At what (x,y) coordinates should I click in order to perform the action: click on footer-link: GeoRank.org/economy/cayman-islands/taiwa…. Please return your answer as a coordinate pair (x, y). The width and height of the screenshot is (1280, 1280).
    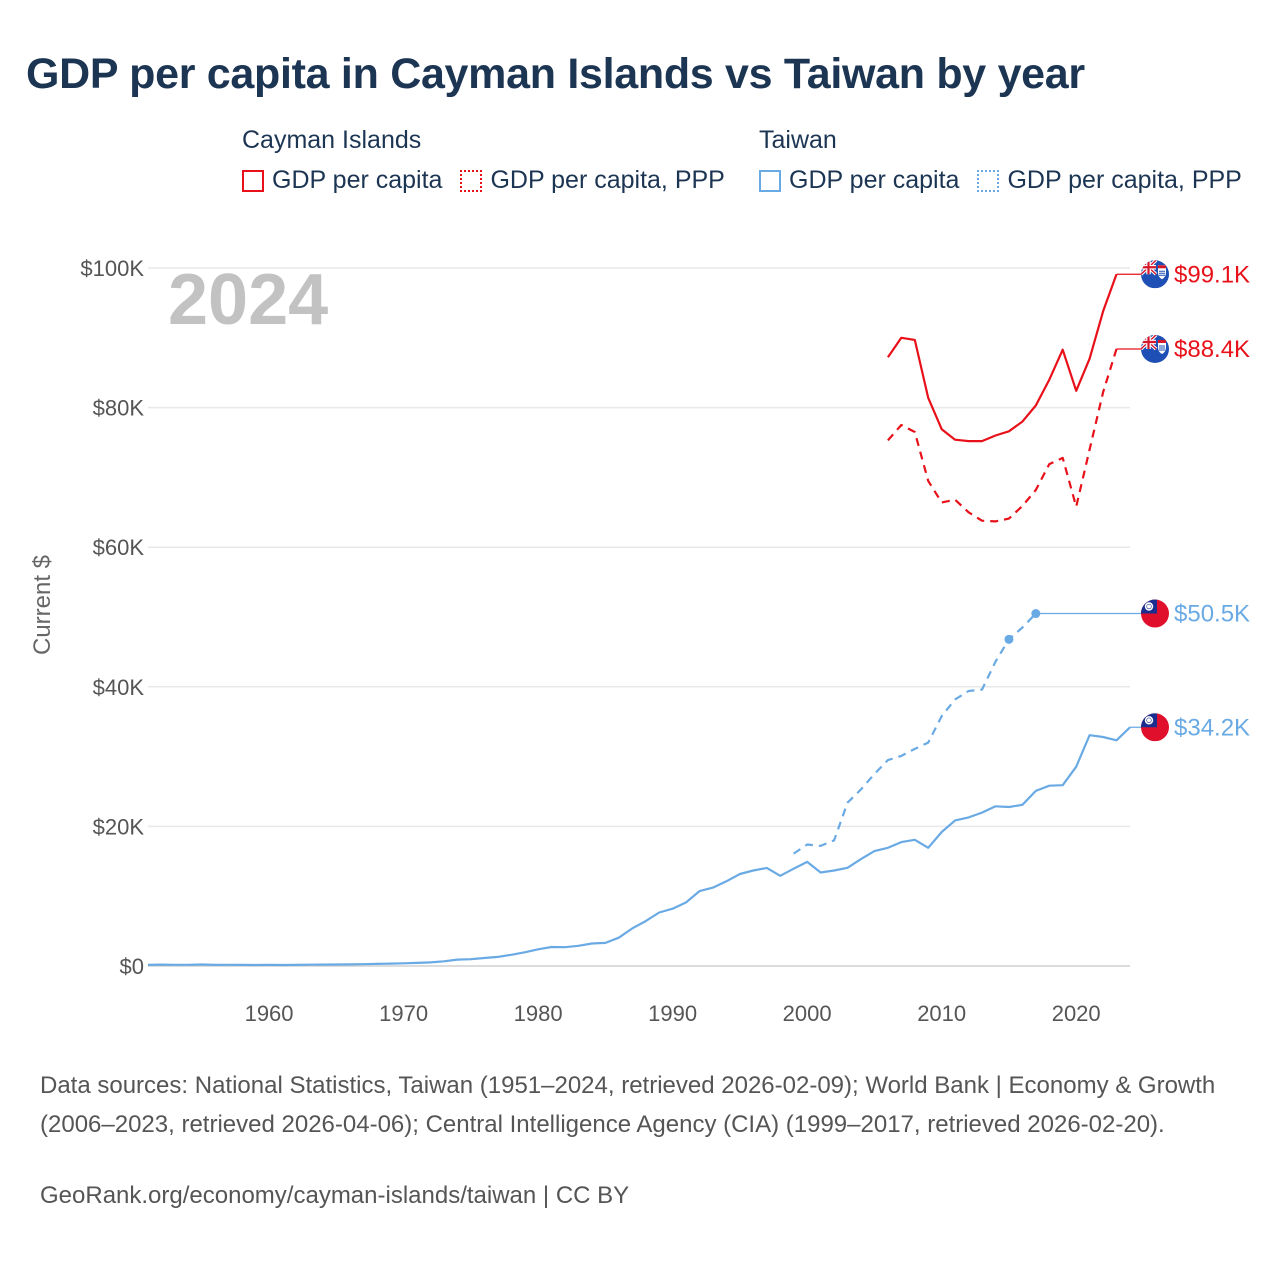
    Looking at the image, I should click on (335, 1195).